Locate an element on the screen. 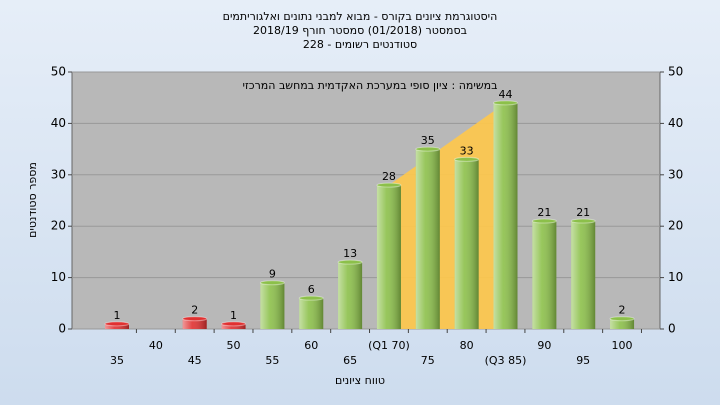 The width and height of the screenshot is (720, 405). x-axis-label: טווח ציונים is located at coordinates (360, 380).